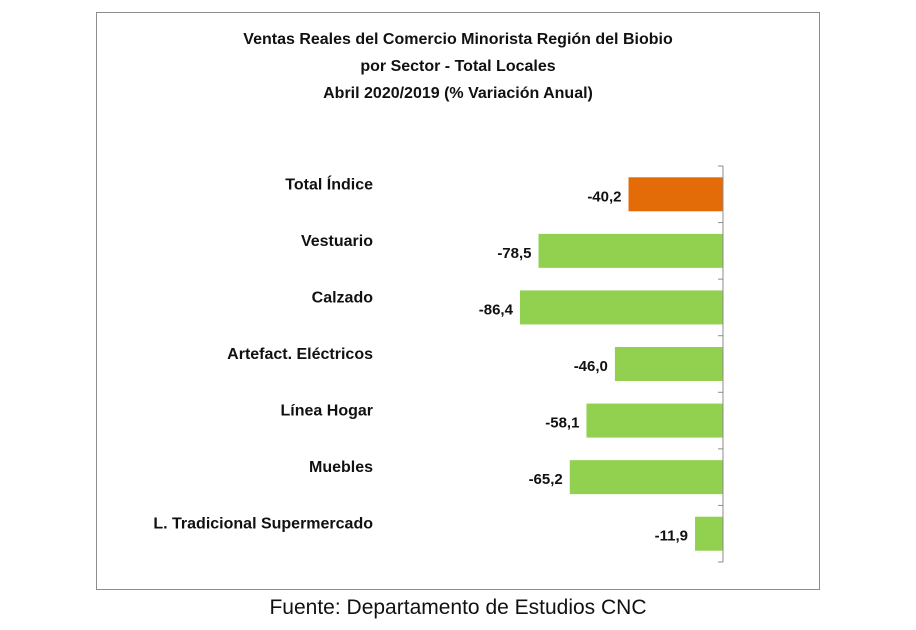 The width and height of the screenshot is (916, 630). What do you see at coordinates (458, 607) in the screenshot?
I see `source-note: Fuente: Departamento de Estudios CNC` at bounding box center [458, 607].